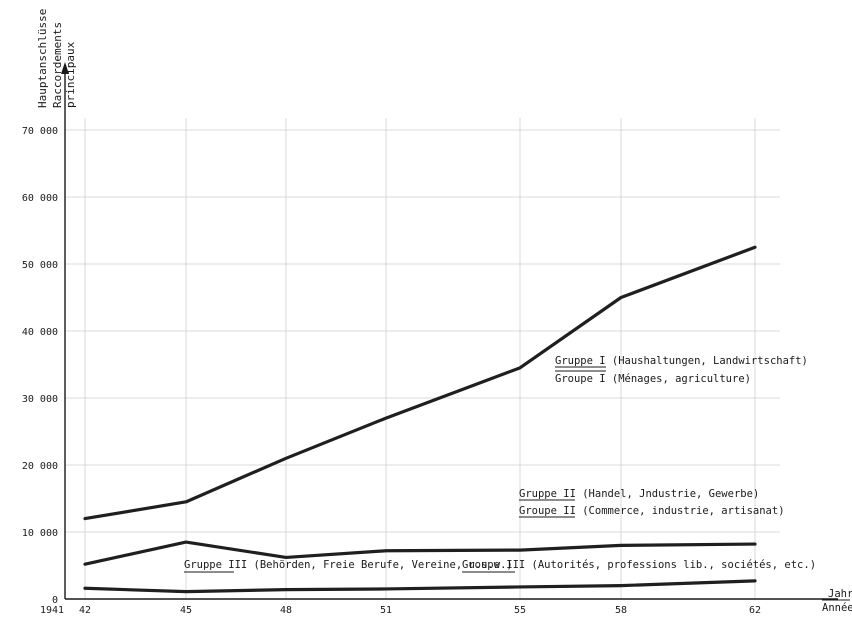 Image resolution: width=852 pixels, height=617 pixels. Describe the element at coordinates (400, 610) in the screenshot. I see `x-tick-labels: 1941 42 45 48 51 55 58 62` at that location.